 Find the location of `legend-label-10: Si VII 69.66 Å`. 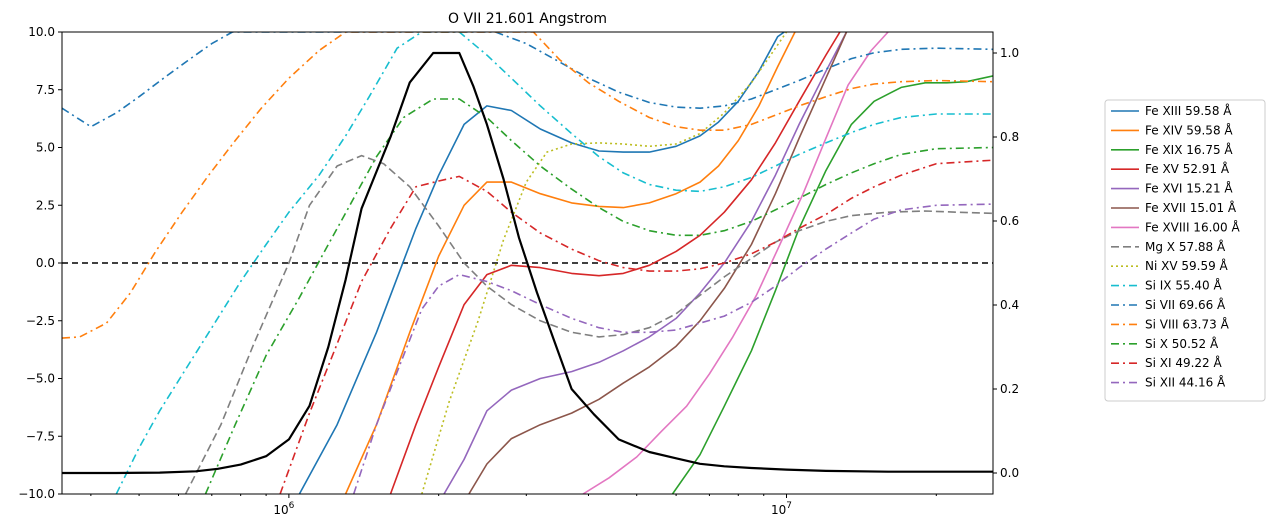

legend-label-10: Si VII 69.66 Å is located at coordinates (1185, 304).